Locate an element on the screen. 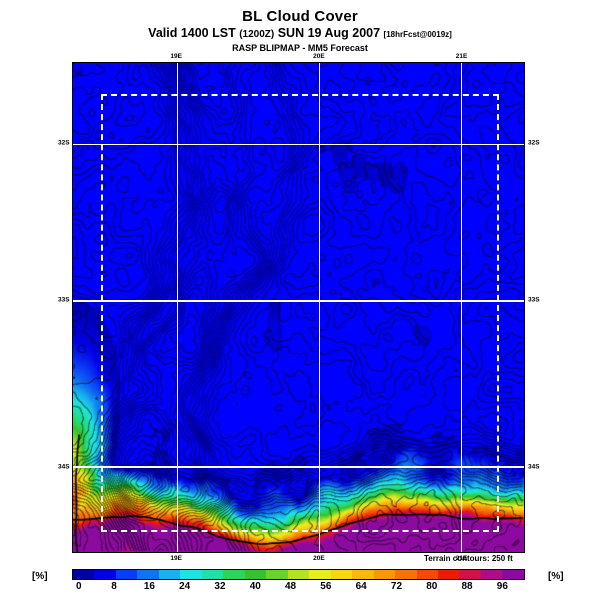 The width and height of the screenshot is (600, 600). colorbar-tick: 80 is located at coordinates (432, 586).